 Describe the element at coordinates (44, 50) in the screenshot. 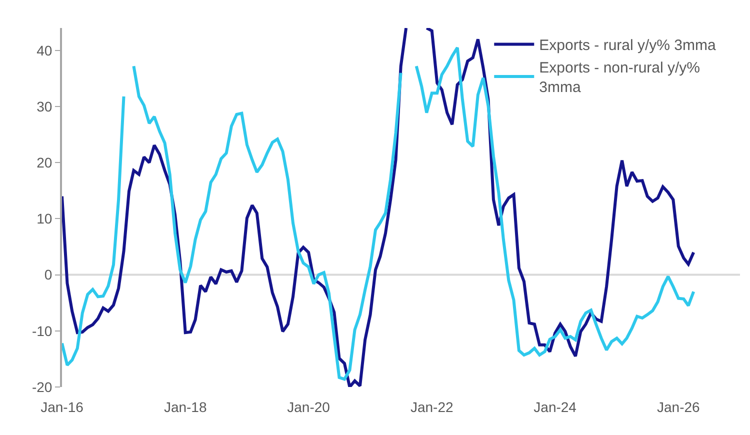

I see `y-tick-label: 40` at that location.